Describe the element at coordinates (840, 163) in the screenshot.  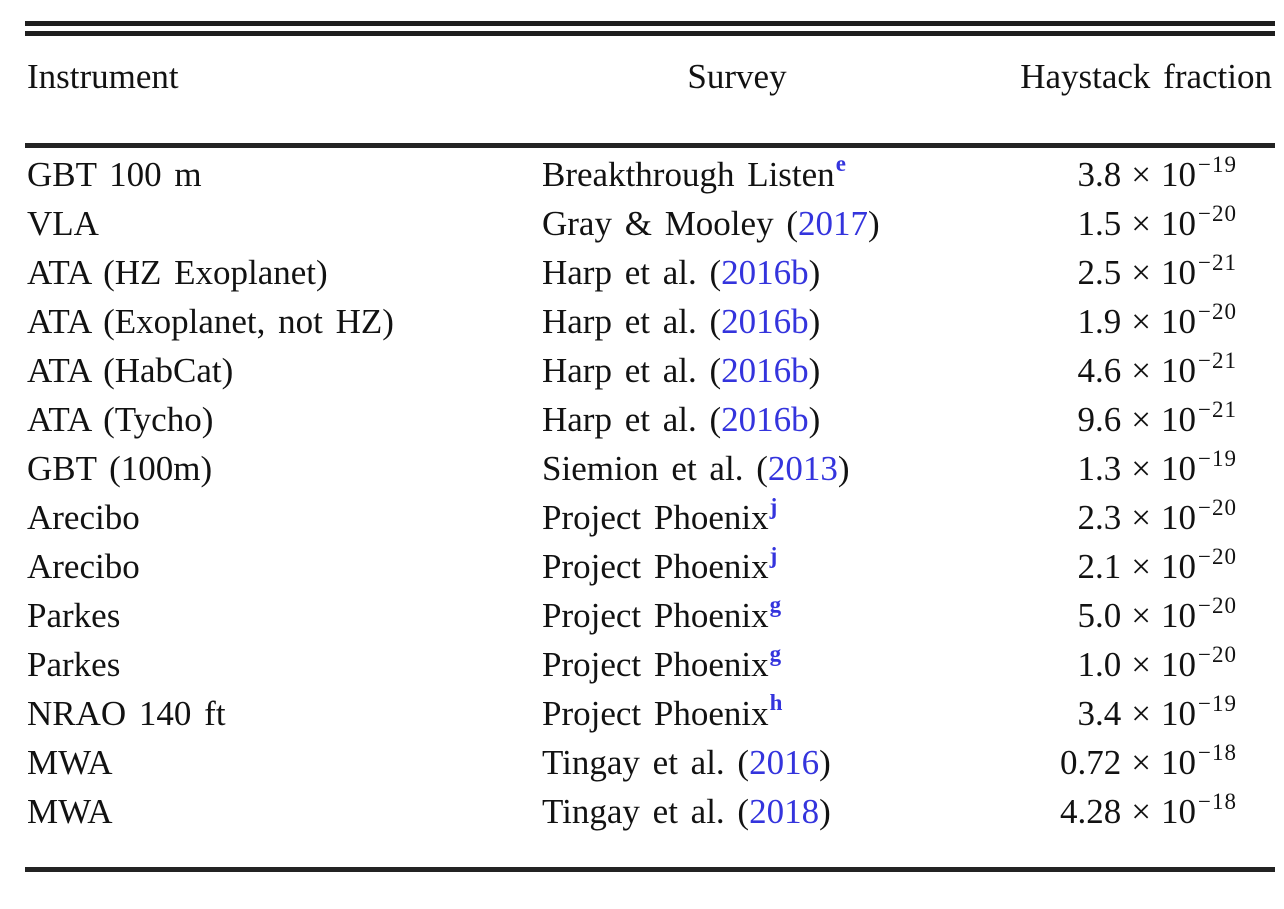
I see `footnote-link: e` at that location.